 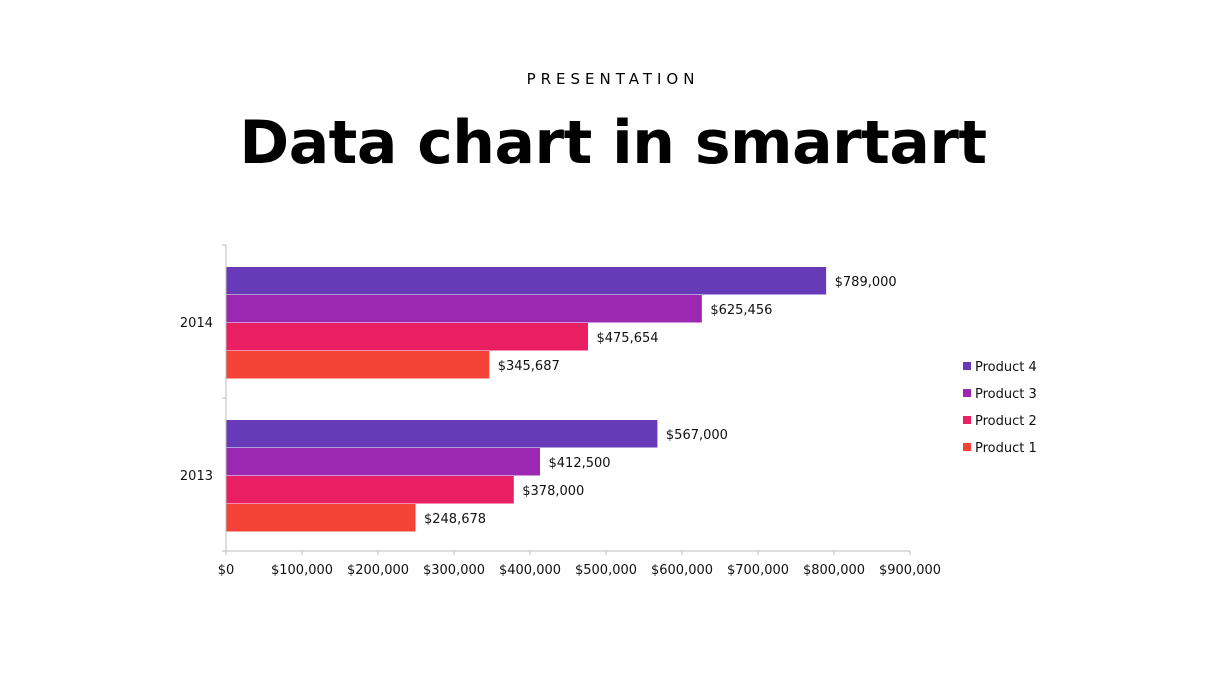 What do you see at coordinates (226, 570) in the screenshot?
I see `x-tick-label: $0` at bounding box center [226, 570].